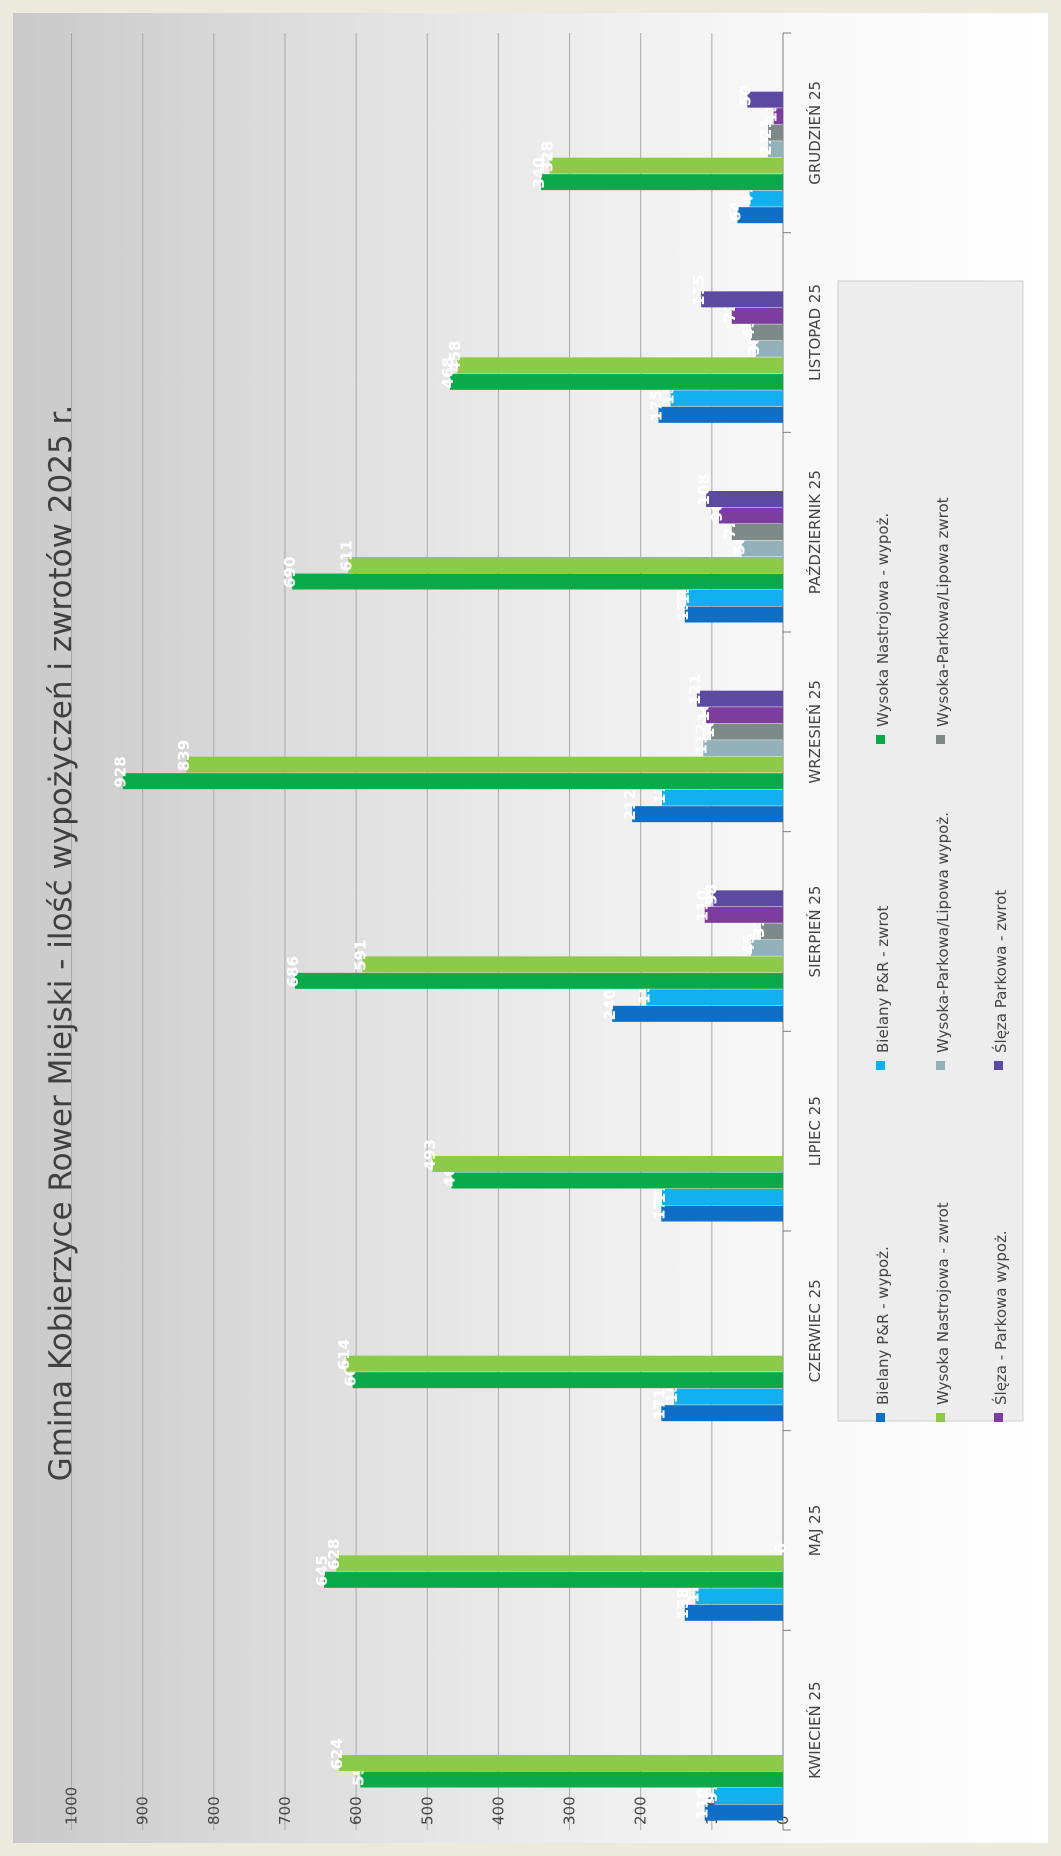 The width and height of the screenshot is (1061, 1856). I want to click on data-label: 614, so click(344, 1354).